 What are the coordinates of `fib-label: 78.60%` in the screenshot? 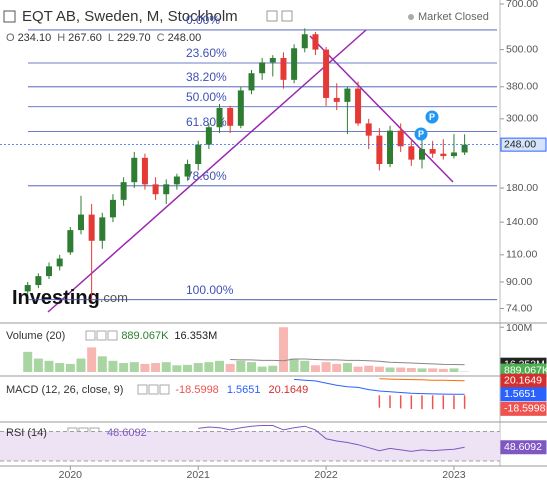 It's located at (206, 176).